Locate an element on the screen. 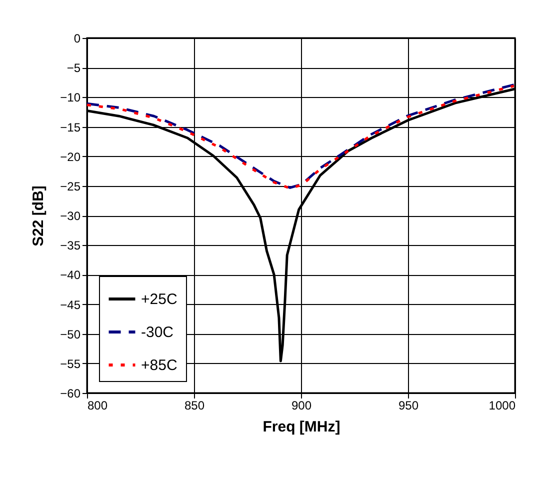  x-tick-label: 1000 is located at coordinates (502, 405).